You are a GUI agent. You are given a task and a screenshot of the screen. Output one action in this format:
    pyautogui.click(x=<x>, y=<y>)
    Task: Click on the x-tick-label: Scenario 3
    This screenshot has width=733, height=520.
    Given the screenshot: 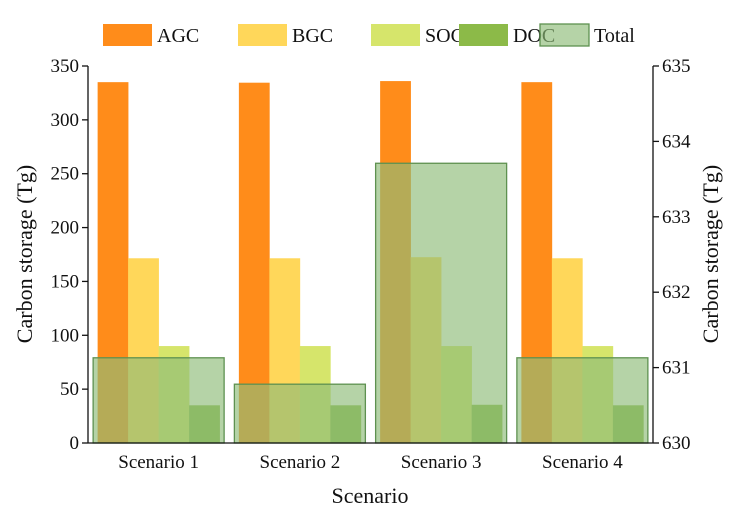 What is the action you would take?
    pyautogui.click(x=441, y=462)
    